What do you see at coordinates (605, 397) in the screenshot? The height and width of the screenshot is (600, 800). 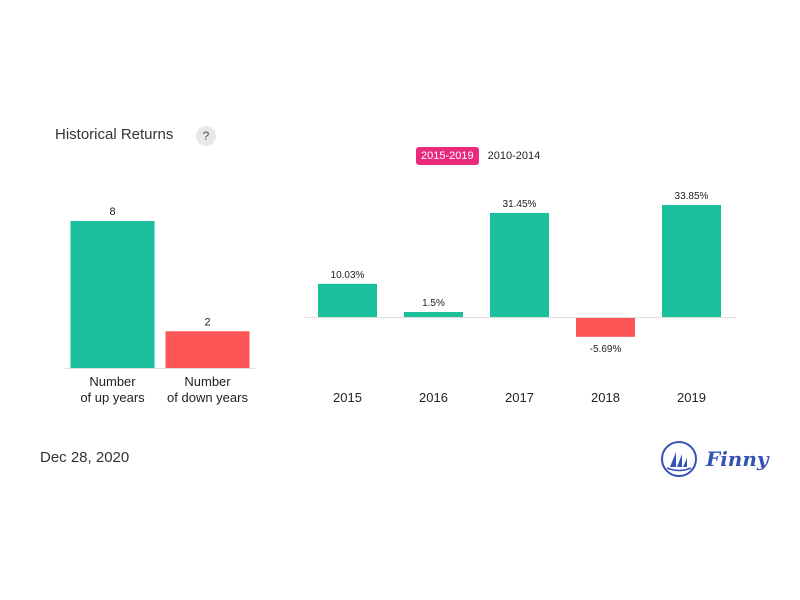 I see `x-tick-label: 2018` at bounding box center [605, 397].